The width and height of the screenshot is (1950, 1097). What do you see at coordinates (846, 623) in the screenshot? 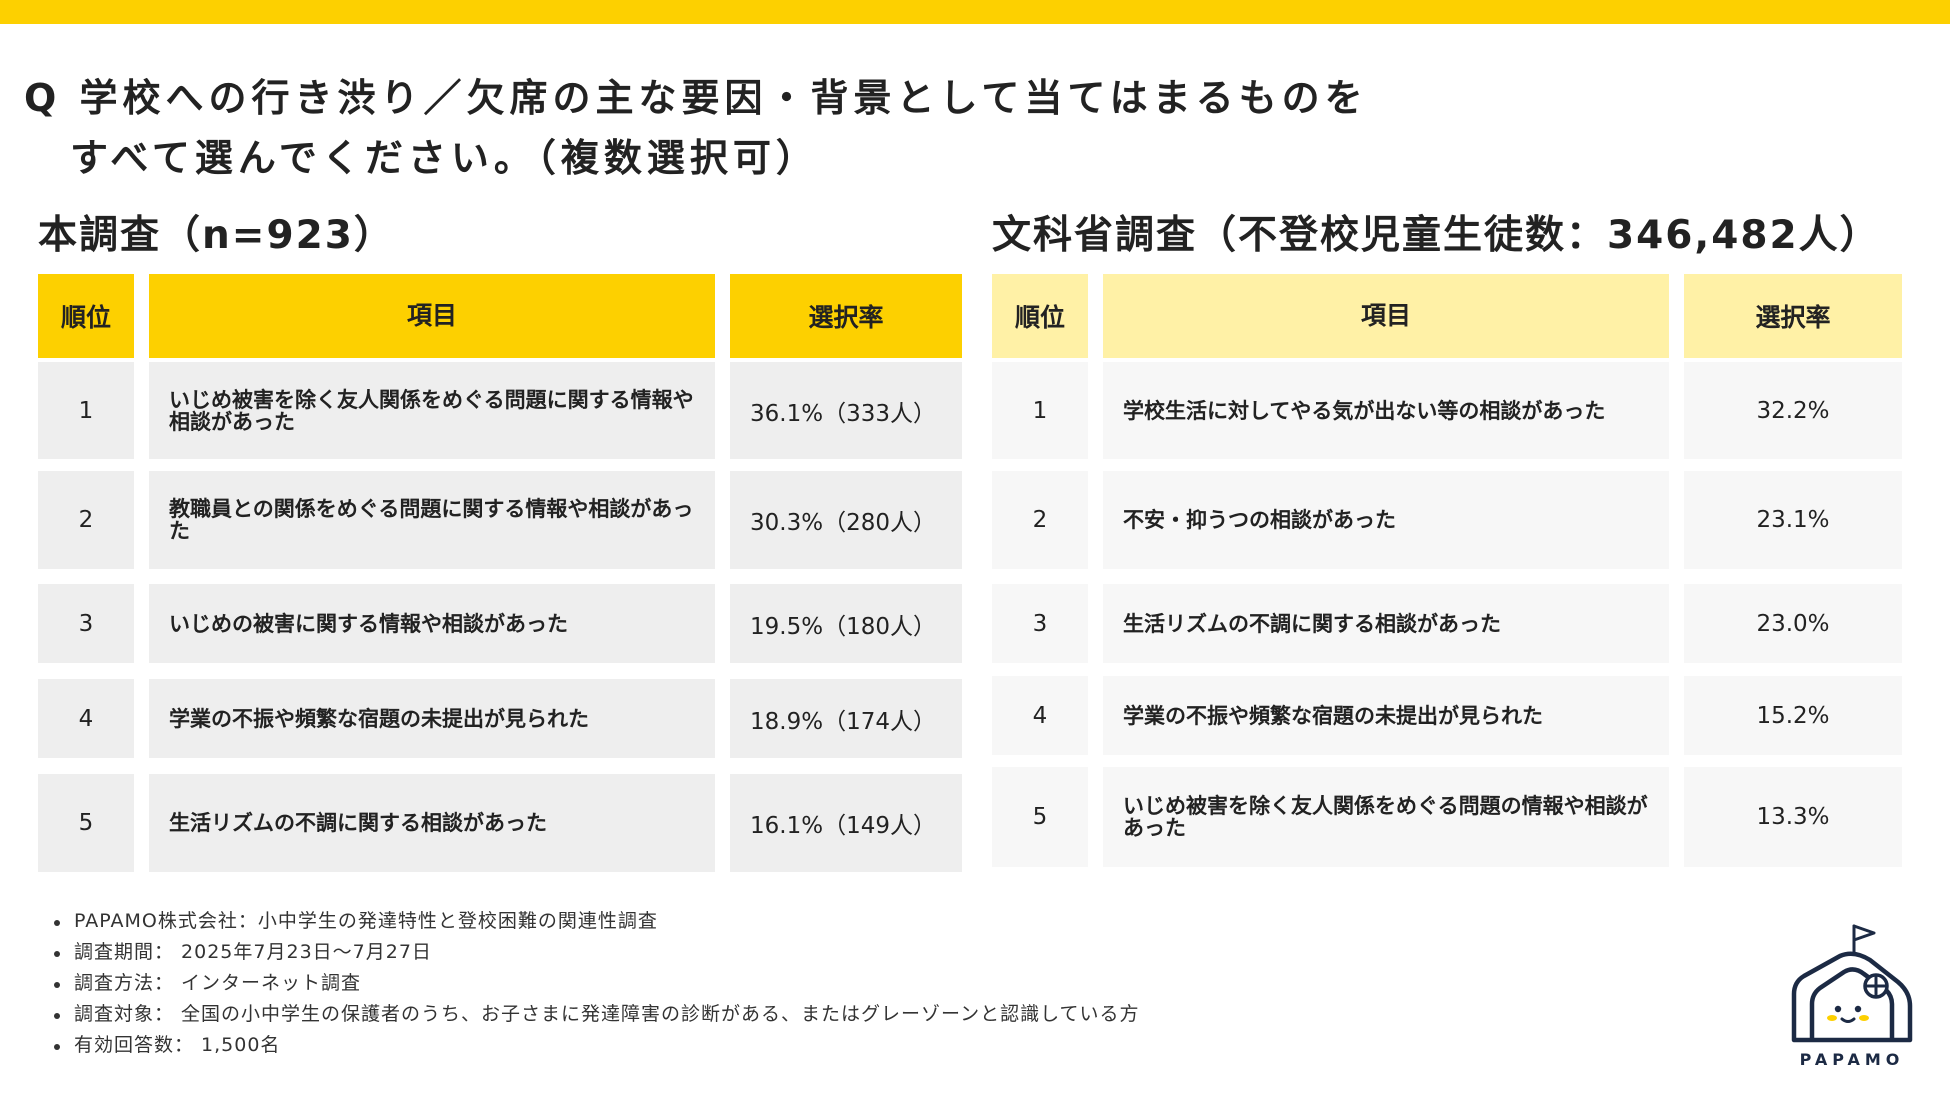
I see `rate-cell: 19.5%（180人）` at bounding box center [846, 623].